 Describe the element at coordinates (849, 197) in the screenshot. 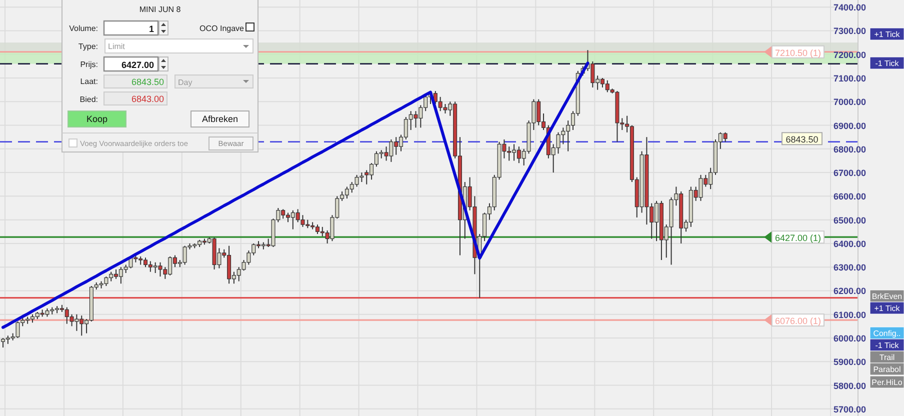

I see `y-tick-label: 6600.00` at that location.